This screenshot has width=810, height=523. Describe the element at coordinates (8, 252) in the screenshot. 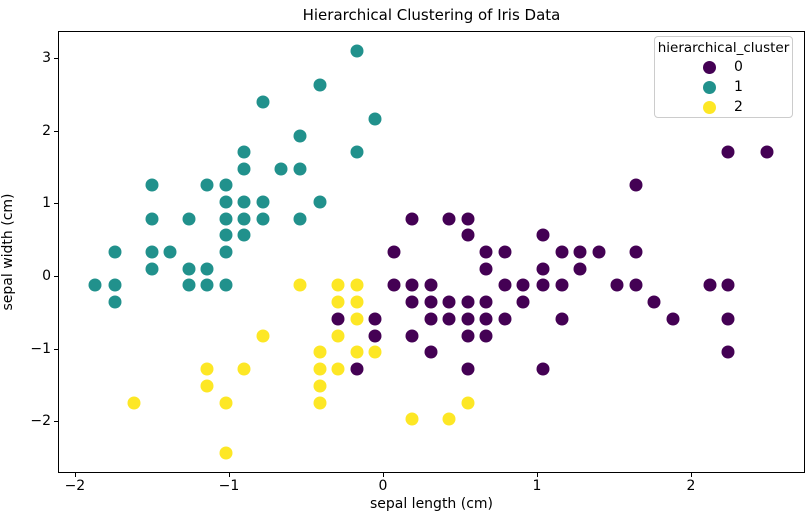

I see `y-axis-label: sepal width (cm)` at that location.